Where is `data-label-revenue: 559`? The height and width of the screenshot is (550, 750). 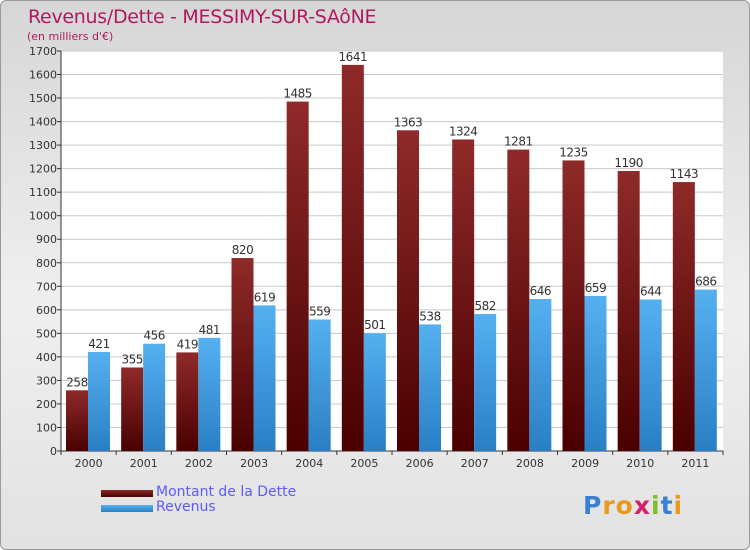 data-label-revenue: 559 is located at coordinates (319, 311).